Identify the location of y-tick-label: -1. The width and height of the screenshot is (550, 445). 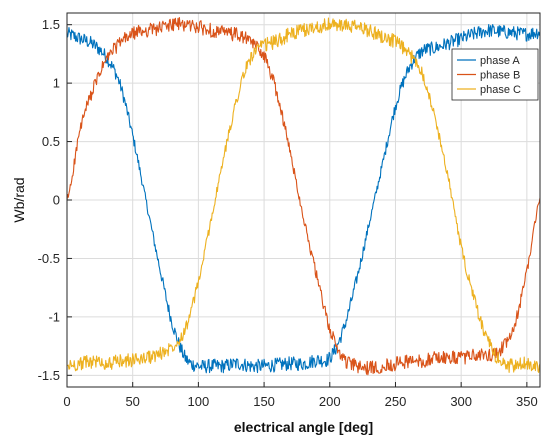
(54, 316).